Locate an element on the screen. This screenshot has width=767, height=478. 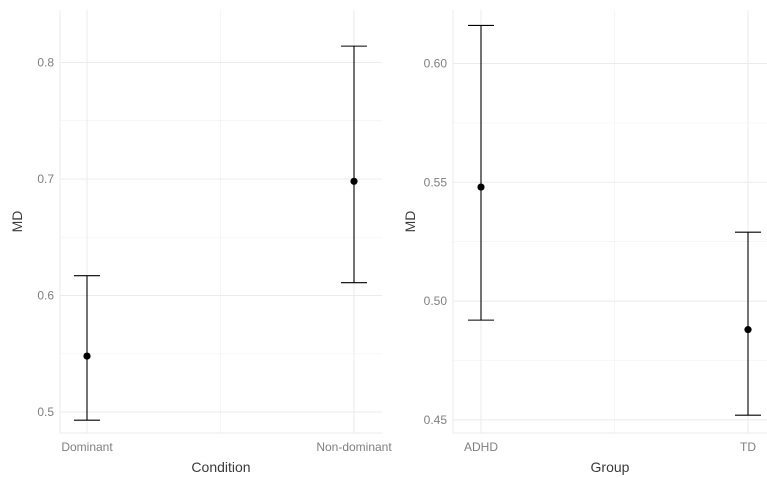
x-tick-label: TD is located at coordinates (748, 447).